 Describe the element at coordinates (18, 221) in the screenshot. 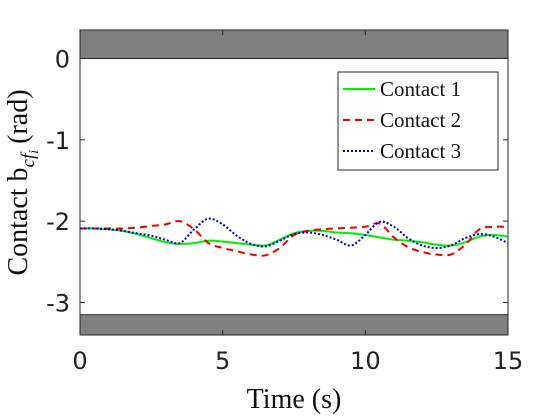

I see `y-axis-title-main: Contact b` at that location.